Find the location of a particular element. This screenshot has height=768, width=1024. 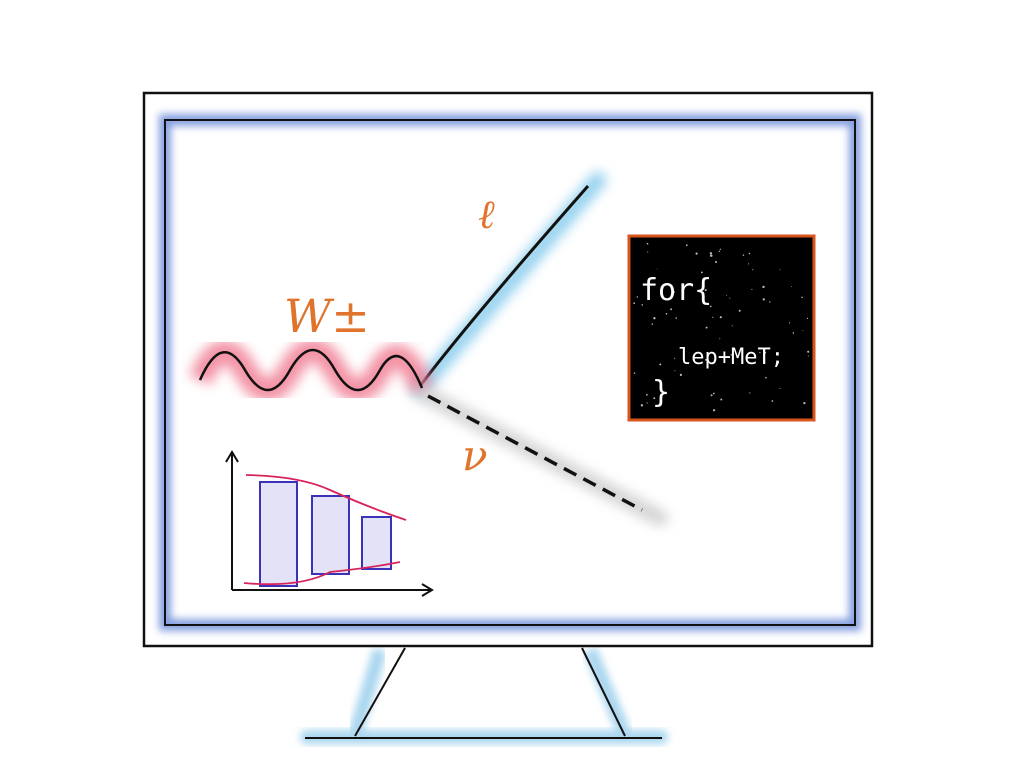

histogram-lower-band is located at coordinates (322, 573).